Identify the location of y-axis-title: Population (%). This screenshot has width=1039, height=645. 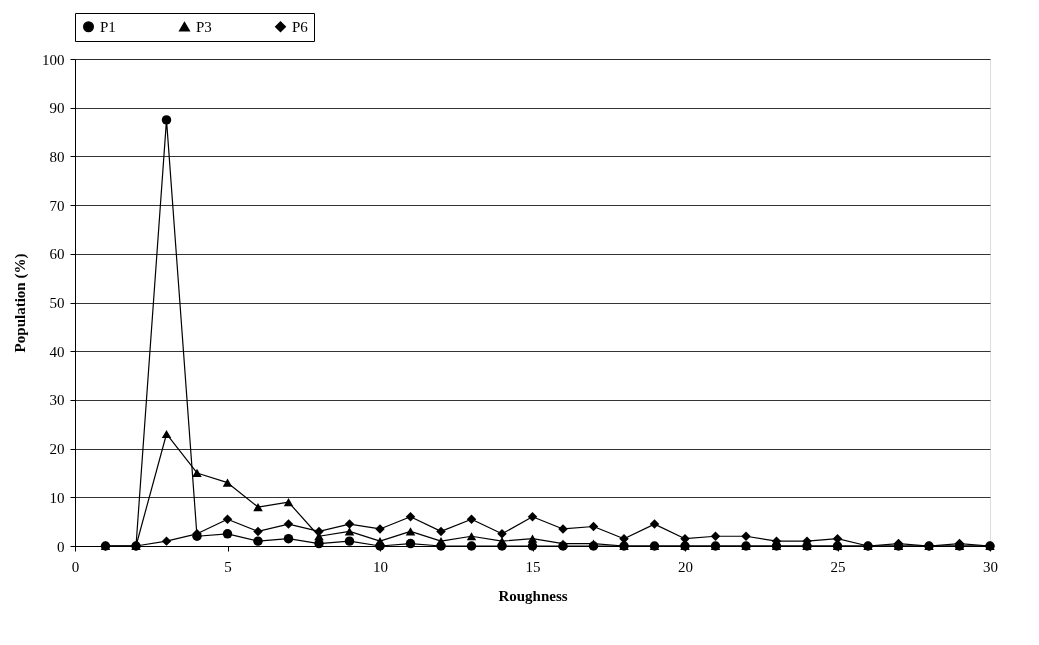
(20, 303).